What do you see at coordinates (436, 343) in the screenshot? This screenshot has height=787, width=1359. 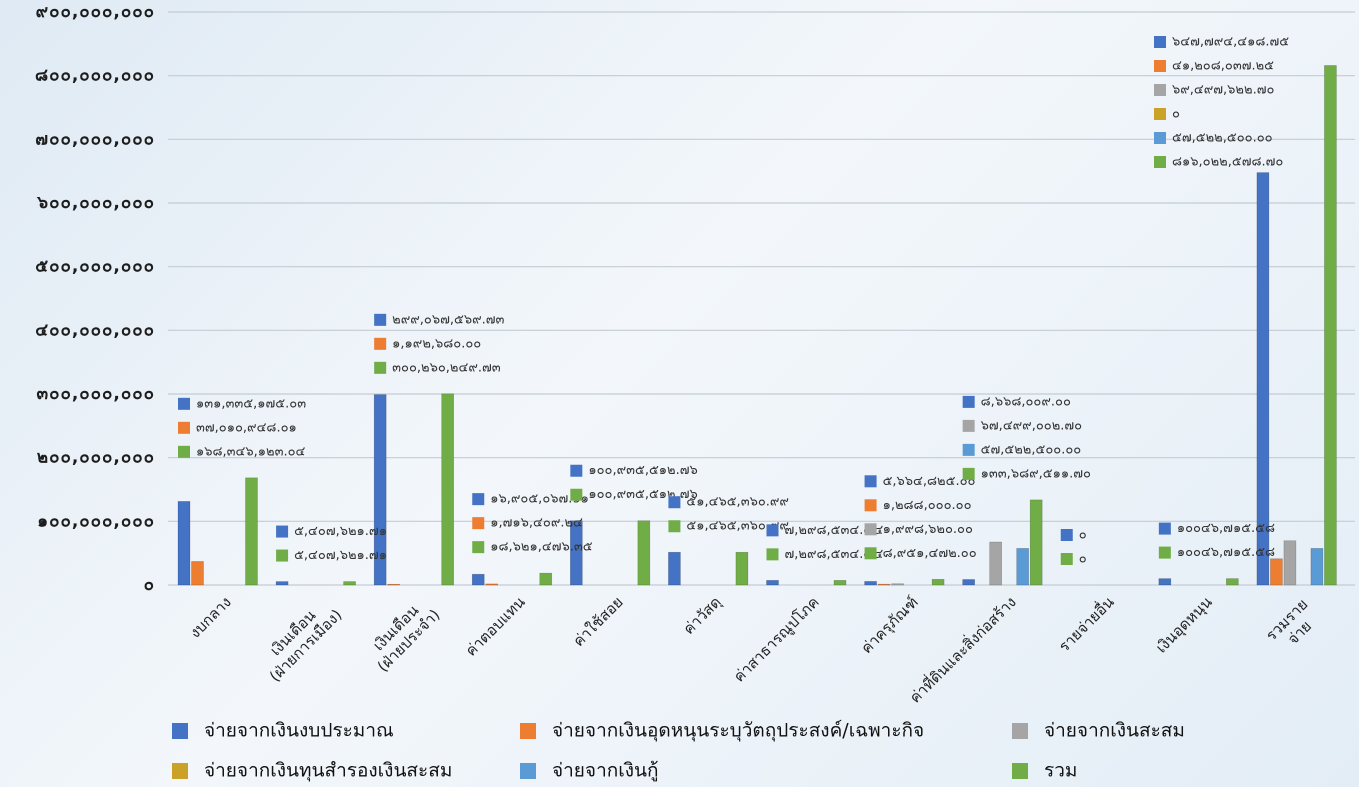 I see `data-label: ๑,๑๙๒,๖๘๐.๐๐` at bounding box center [436, 343].